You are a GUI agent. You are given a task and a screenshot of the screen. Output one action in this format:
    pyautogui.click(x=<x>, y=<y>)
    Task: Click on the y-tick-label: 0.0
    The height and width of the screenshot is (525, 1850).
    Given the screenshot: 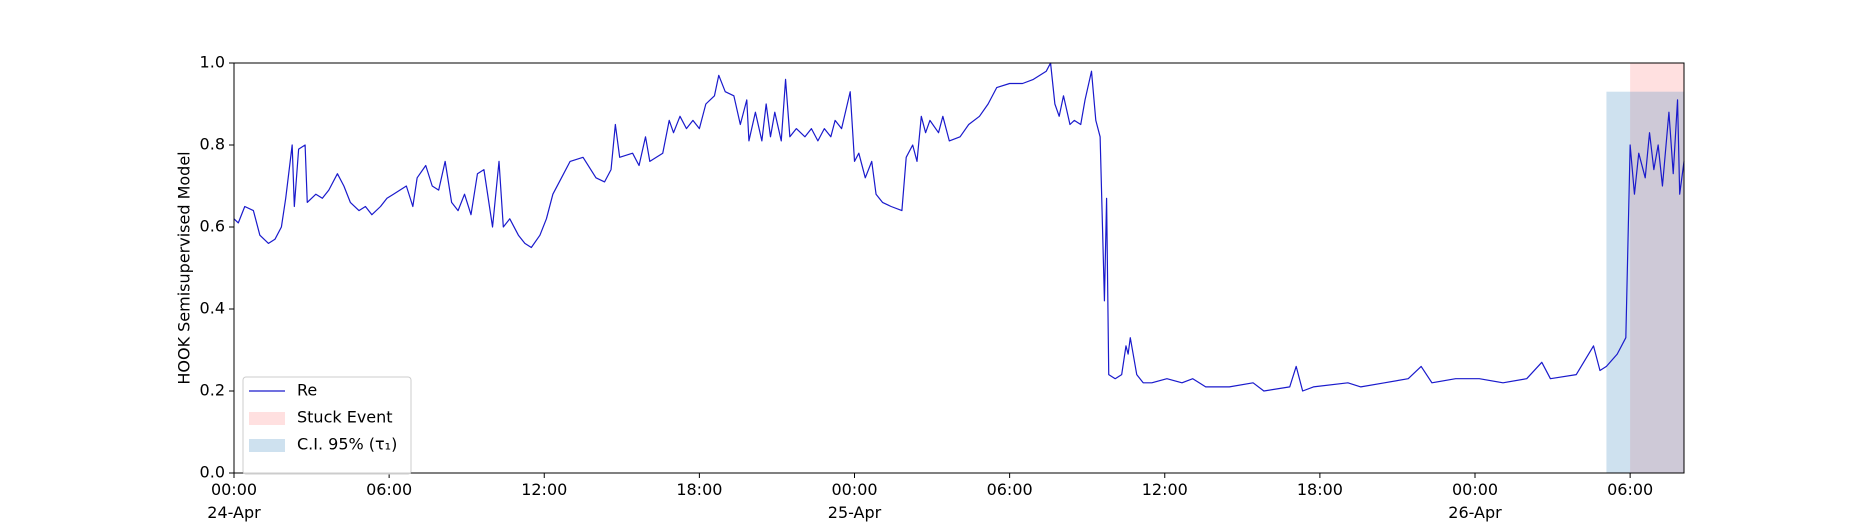 What is the action you would take?
    pyautogui.click(x=212, y=472)
    